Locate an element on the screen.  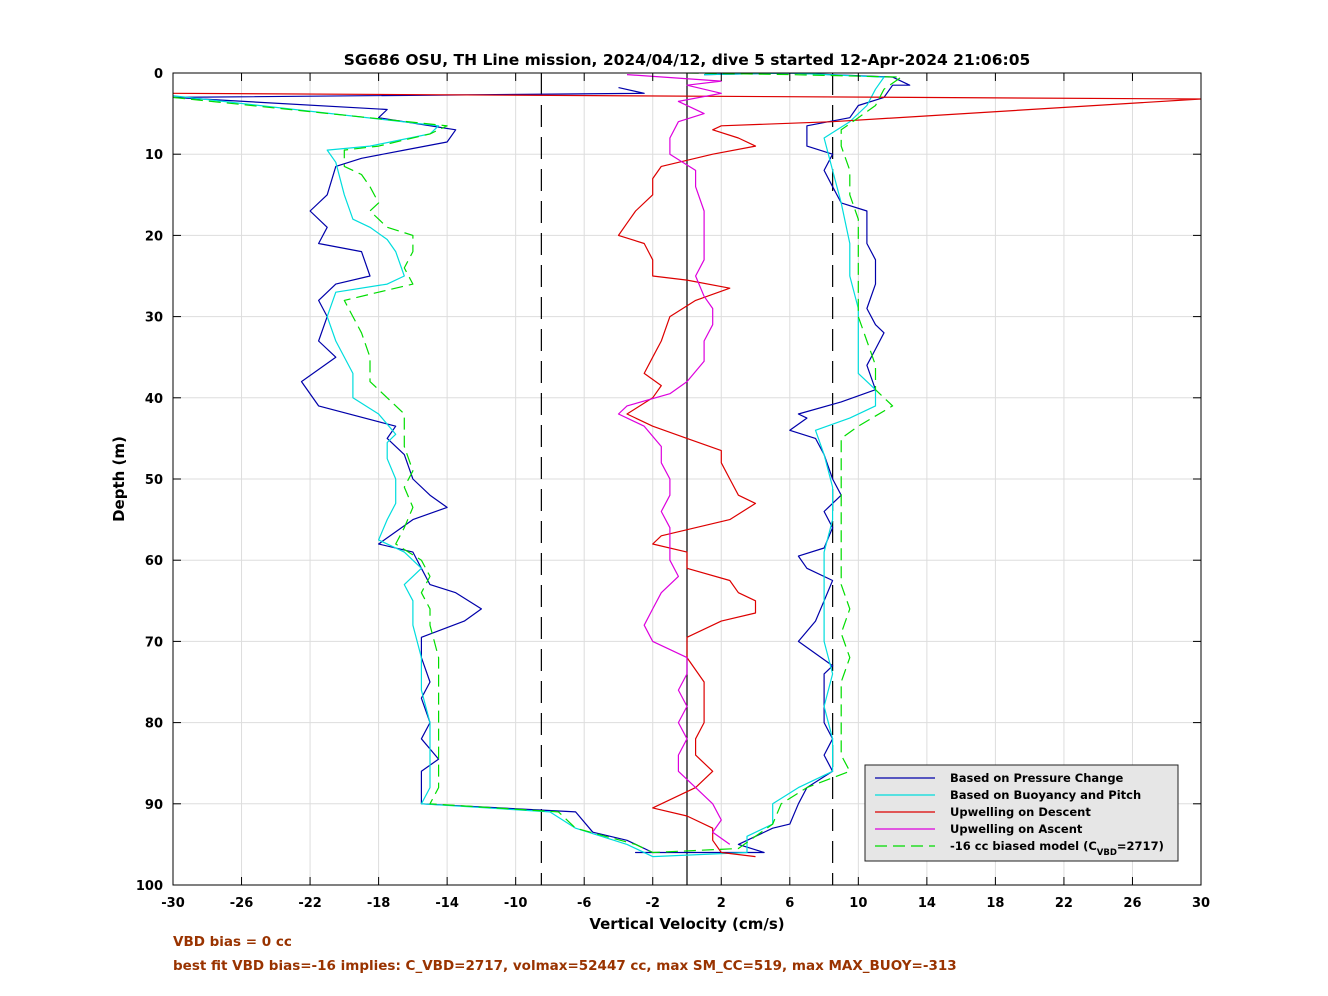
x-tick-label: -22 is located at coordinates (310, 903).